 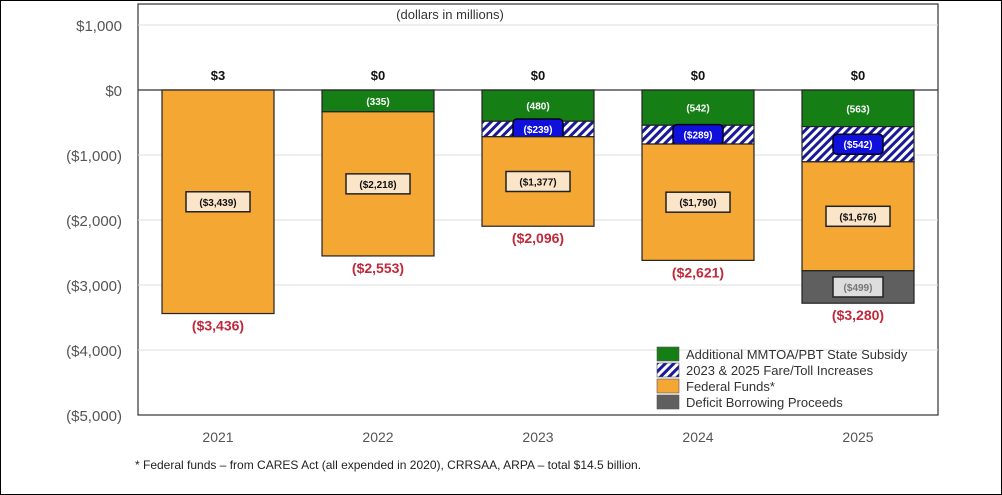 What do you see at coordinates (377, 102) in the screenshot?
I see `data-label: (335)` at bounding box center [377, 102].